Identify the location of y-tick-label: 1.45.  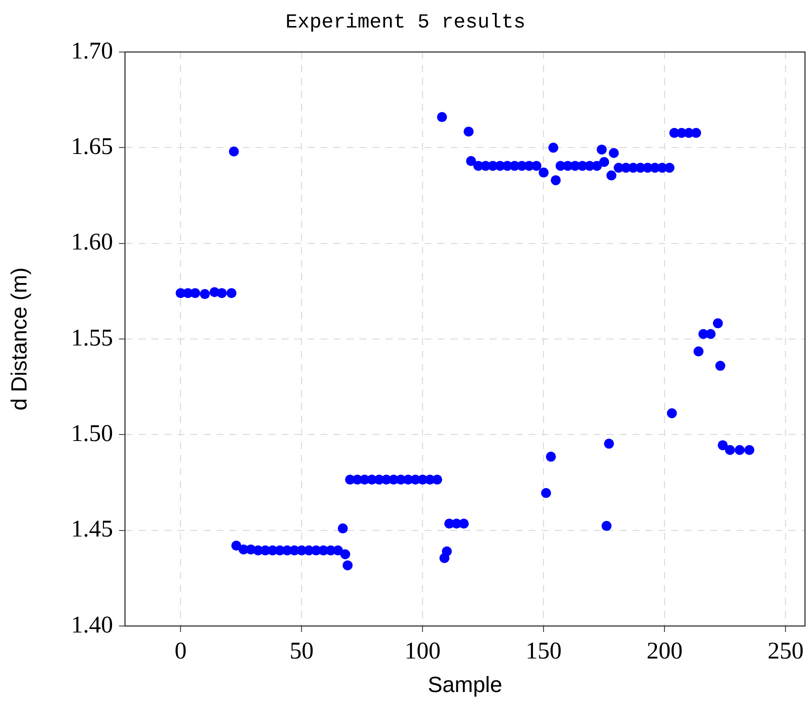
(92, 529).